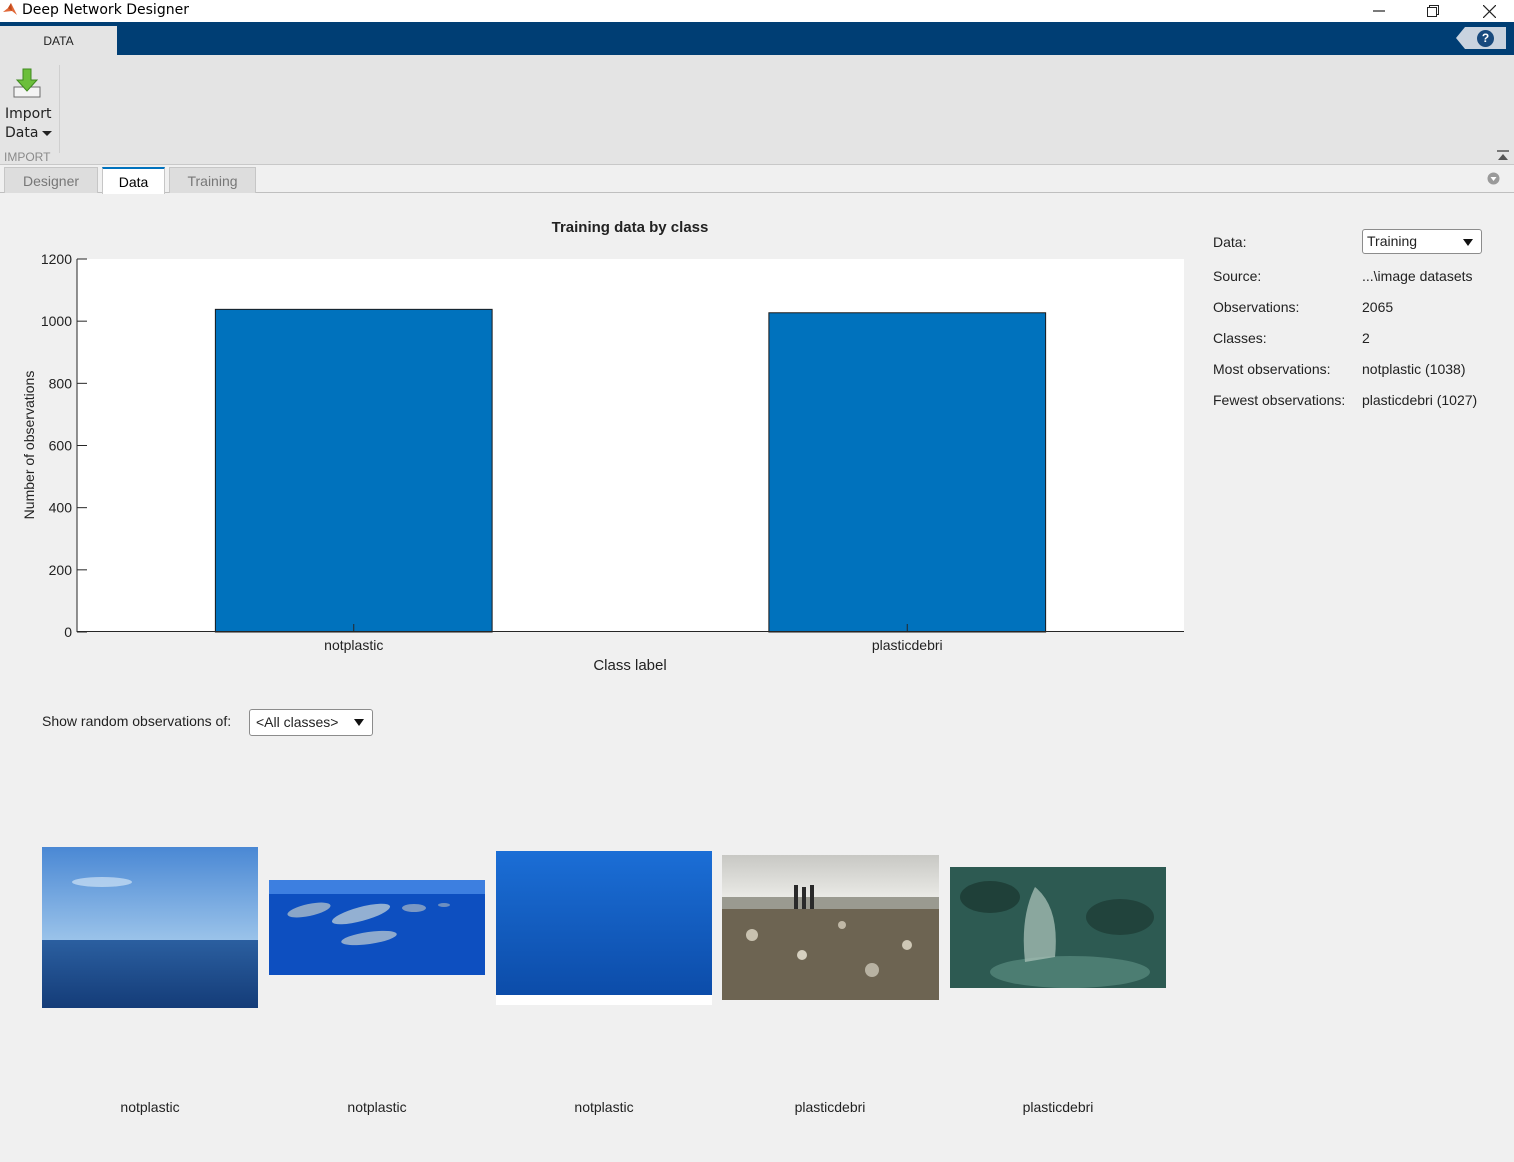 The height and width of the screenshot is (1162, 1514). I want to click on import-label-line1: Import, so click(28, 114).